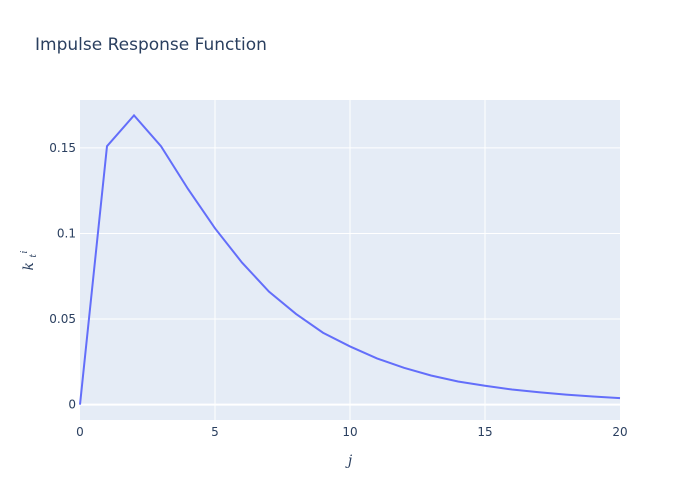 The width and height of the screenshot is (700, 500). I want to click on x-tick-label: 20, so click(619, 432).